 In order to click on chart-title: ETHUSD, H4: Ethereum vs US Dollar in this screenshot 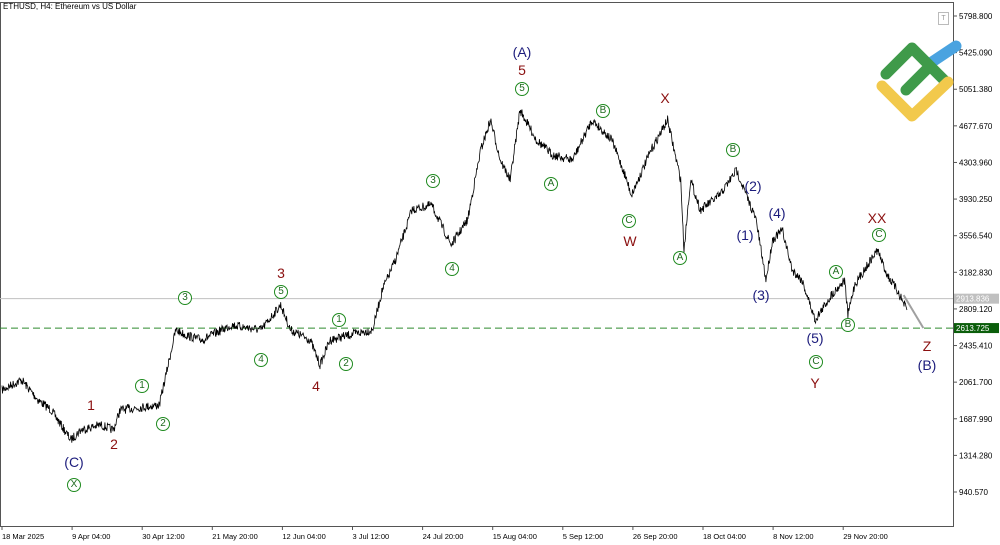, I will do `click(70, 6)`.